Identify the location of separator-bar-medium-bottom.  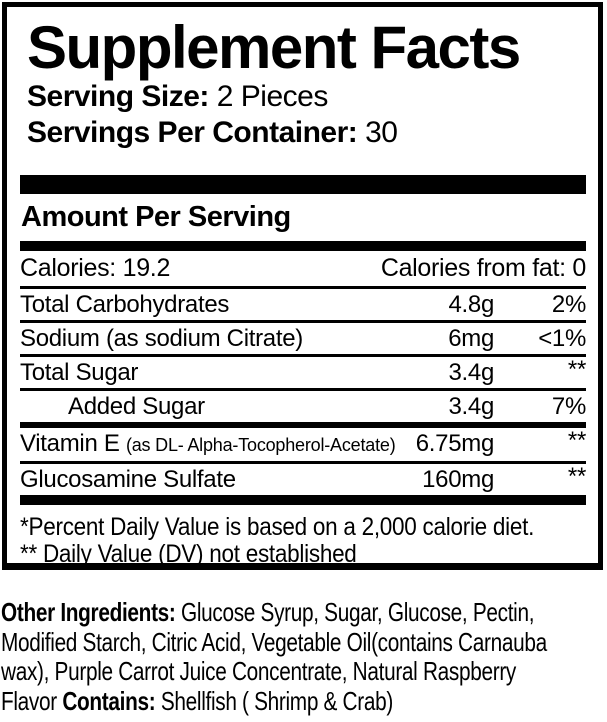
(303, 500).